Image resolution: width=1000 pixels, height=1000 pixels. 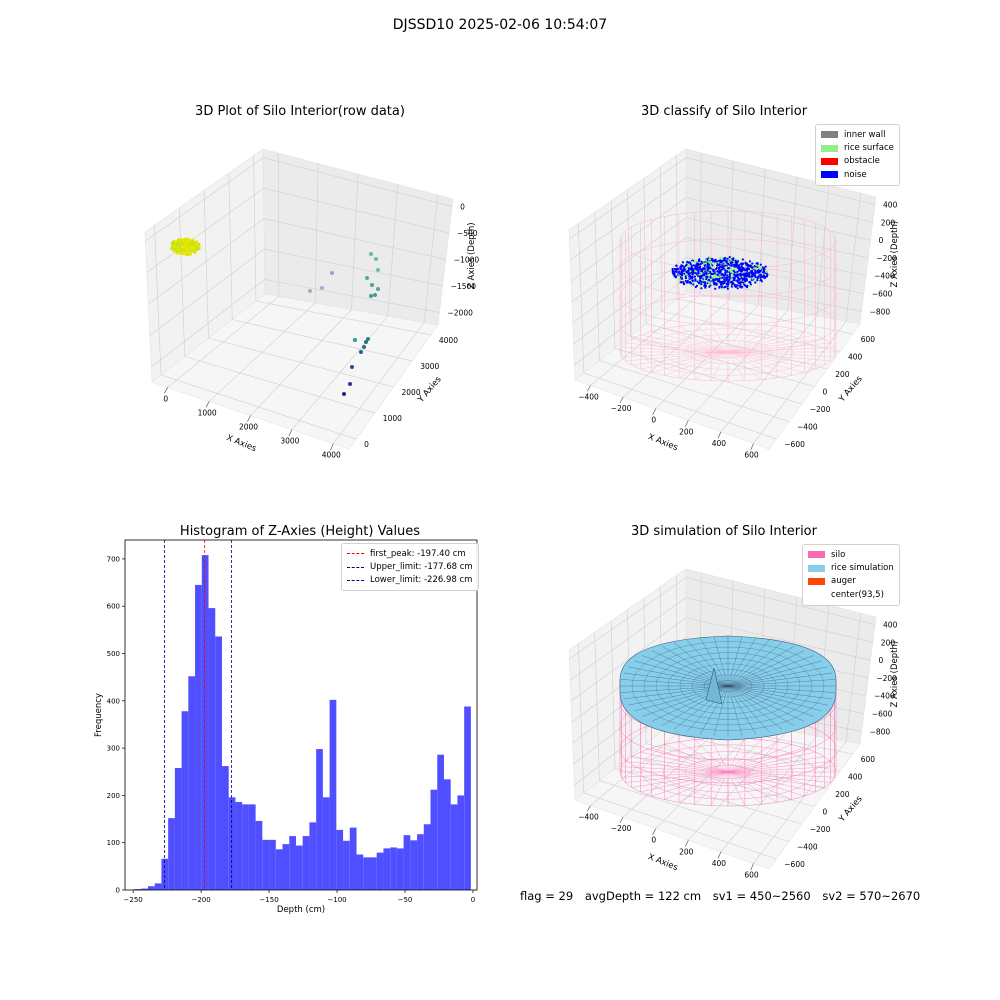 I want to click on x-tick-label: 4000, so click(x=331, y=455).